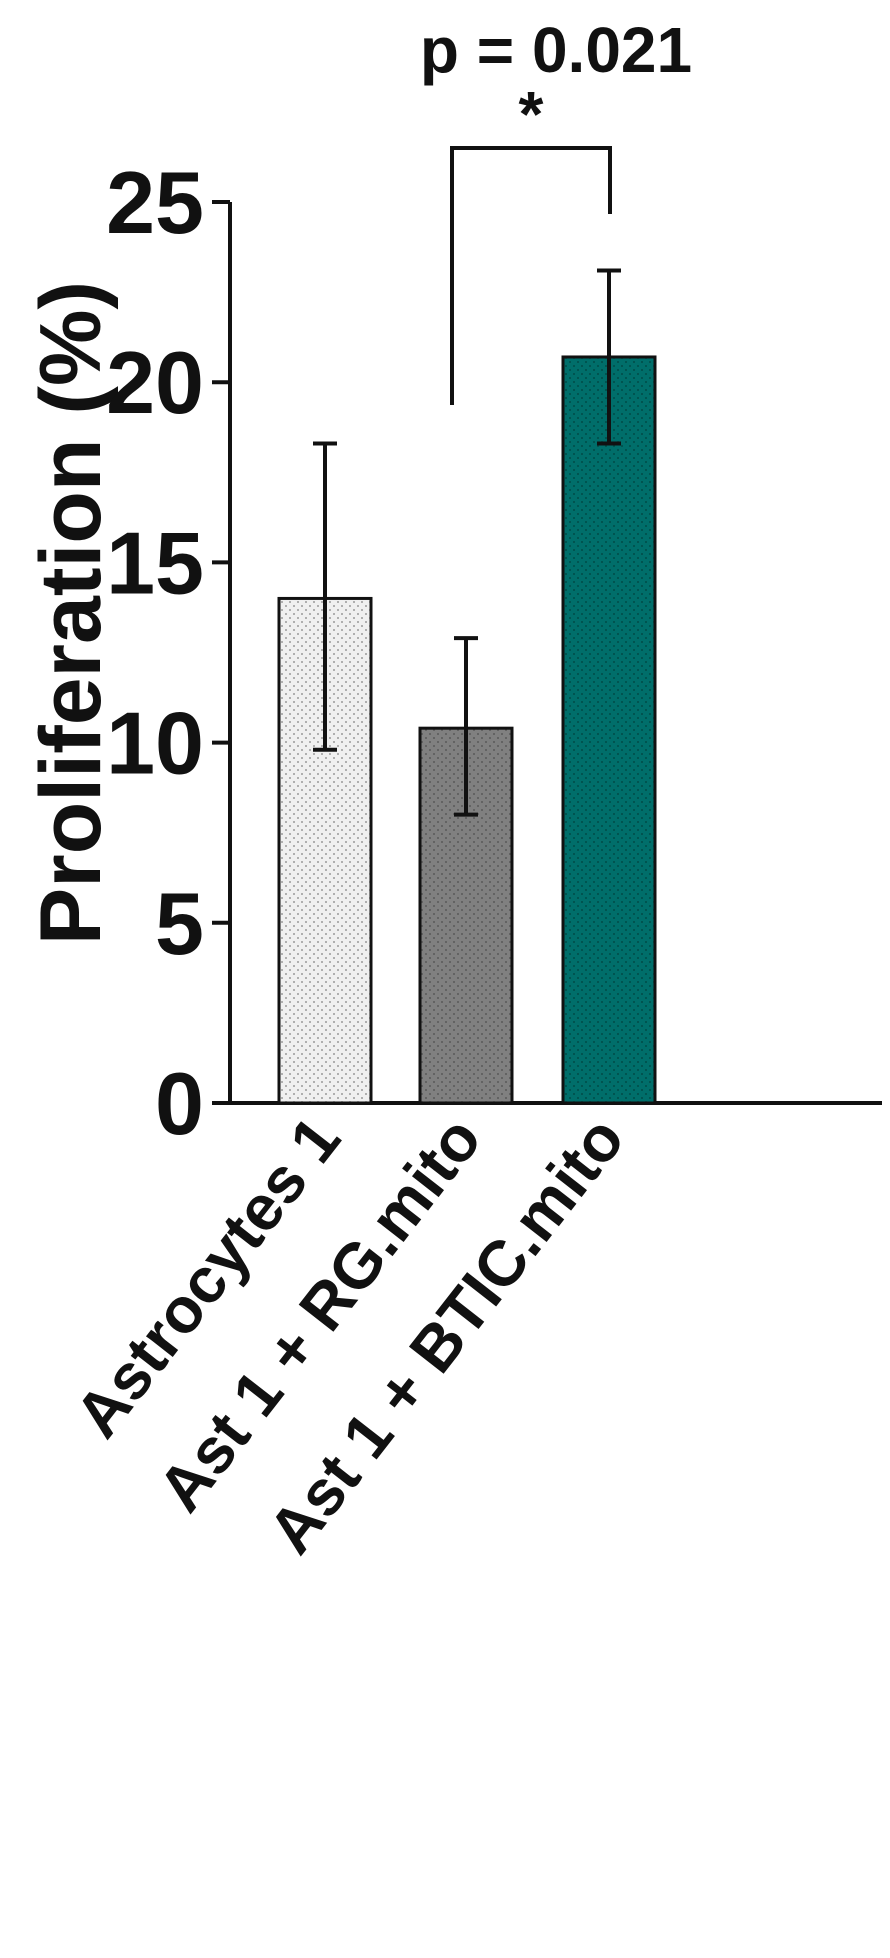 This screenshot has height=1958, width=890. I want to click on error-bars-group, so click(467, 542).